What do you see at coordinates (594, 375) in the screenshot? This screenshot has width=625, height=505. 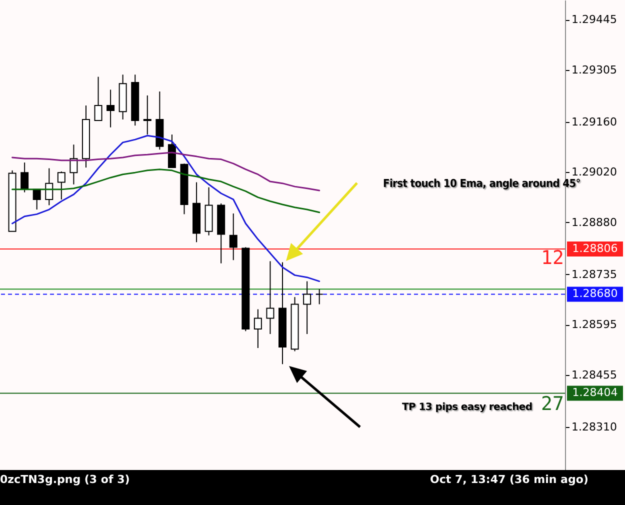 I see `y-tick-label: 1.28455` at bounding box center [594, 375].